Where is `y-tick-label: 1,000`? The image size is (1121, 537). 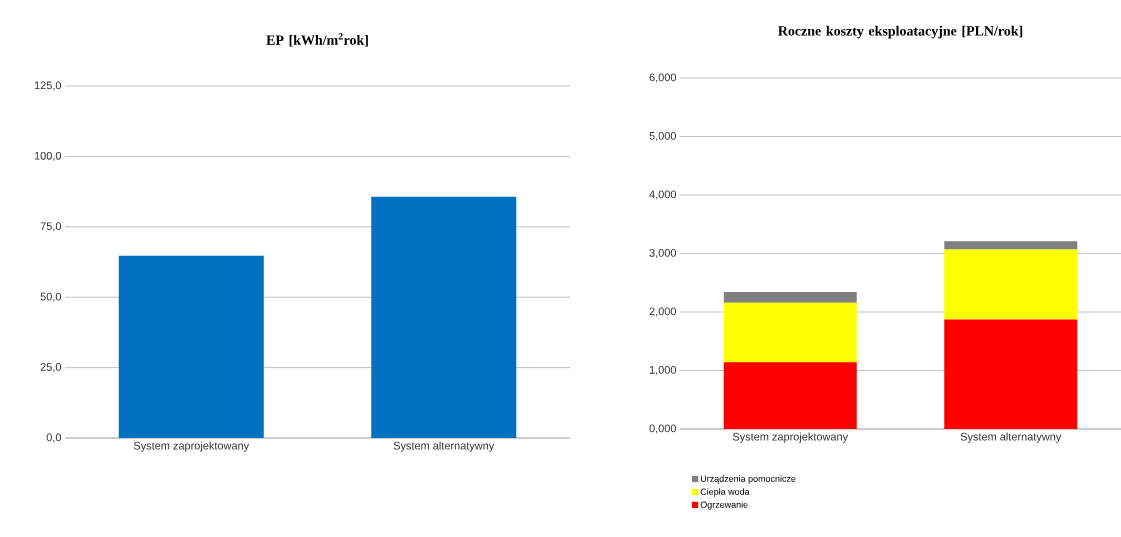
y-tick-label: 1,000 is located at coordinates (663, 370).